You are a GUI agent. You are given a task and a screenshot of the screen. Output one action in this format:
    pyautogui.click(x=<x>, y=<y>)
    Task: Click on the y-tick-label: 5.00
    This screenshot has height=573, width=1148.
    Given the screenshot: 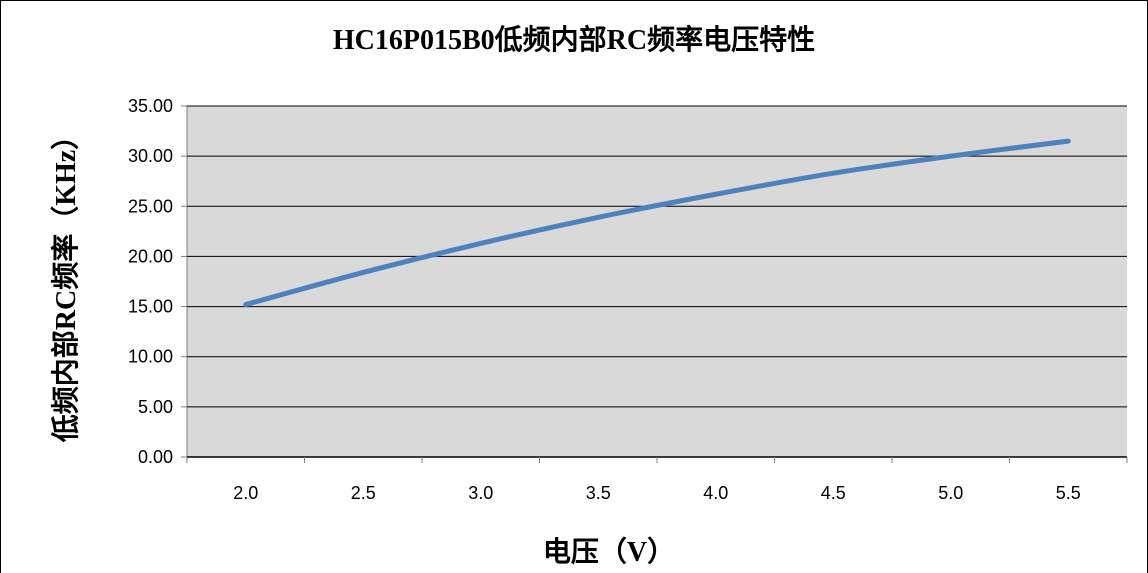 What is the action you would take?
    pyautogui.click(x=155, y=407)
    